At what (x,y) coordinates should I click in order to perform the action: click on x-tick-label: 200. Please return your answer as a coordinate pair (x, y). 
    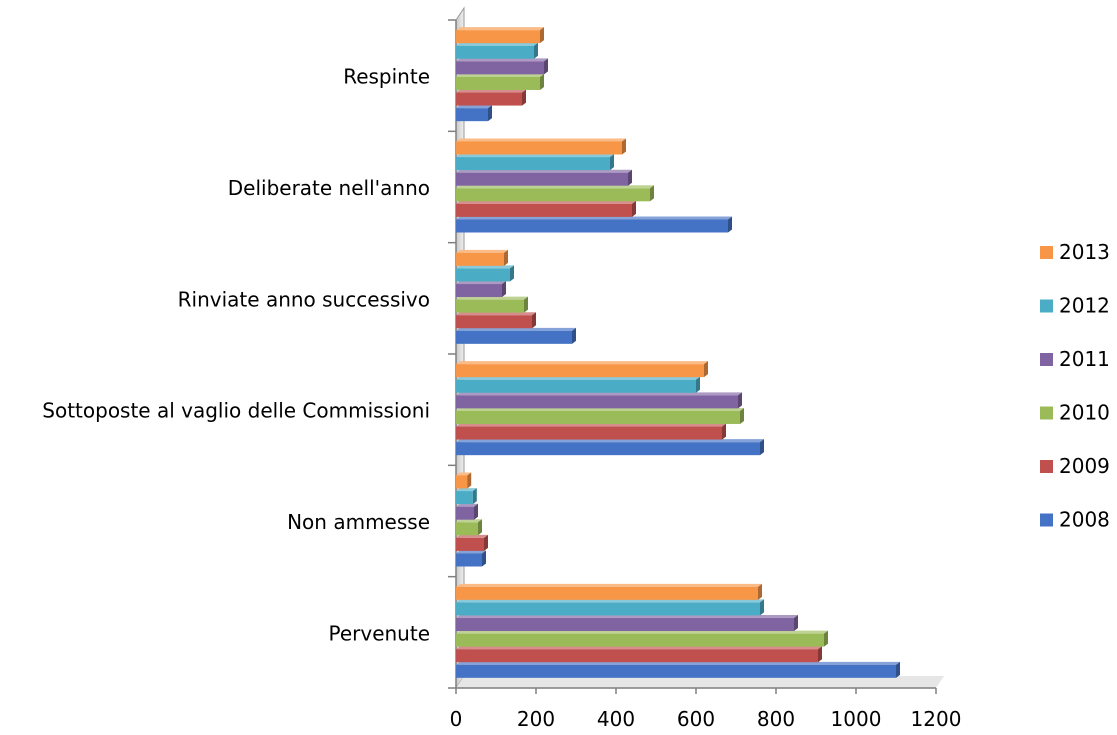
    Looking at the image, I should click on (536, 719).